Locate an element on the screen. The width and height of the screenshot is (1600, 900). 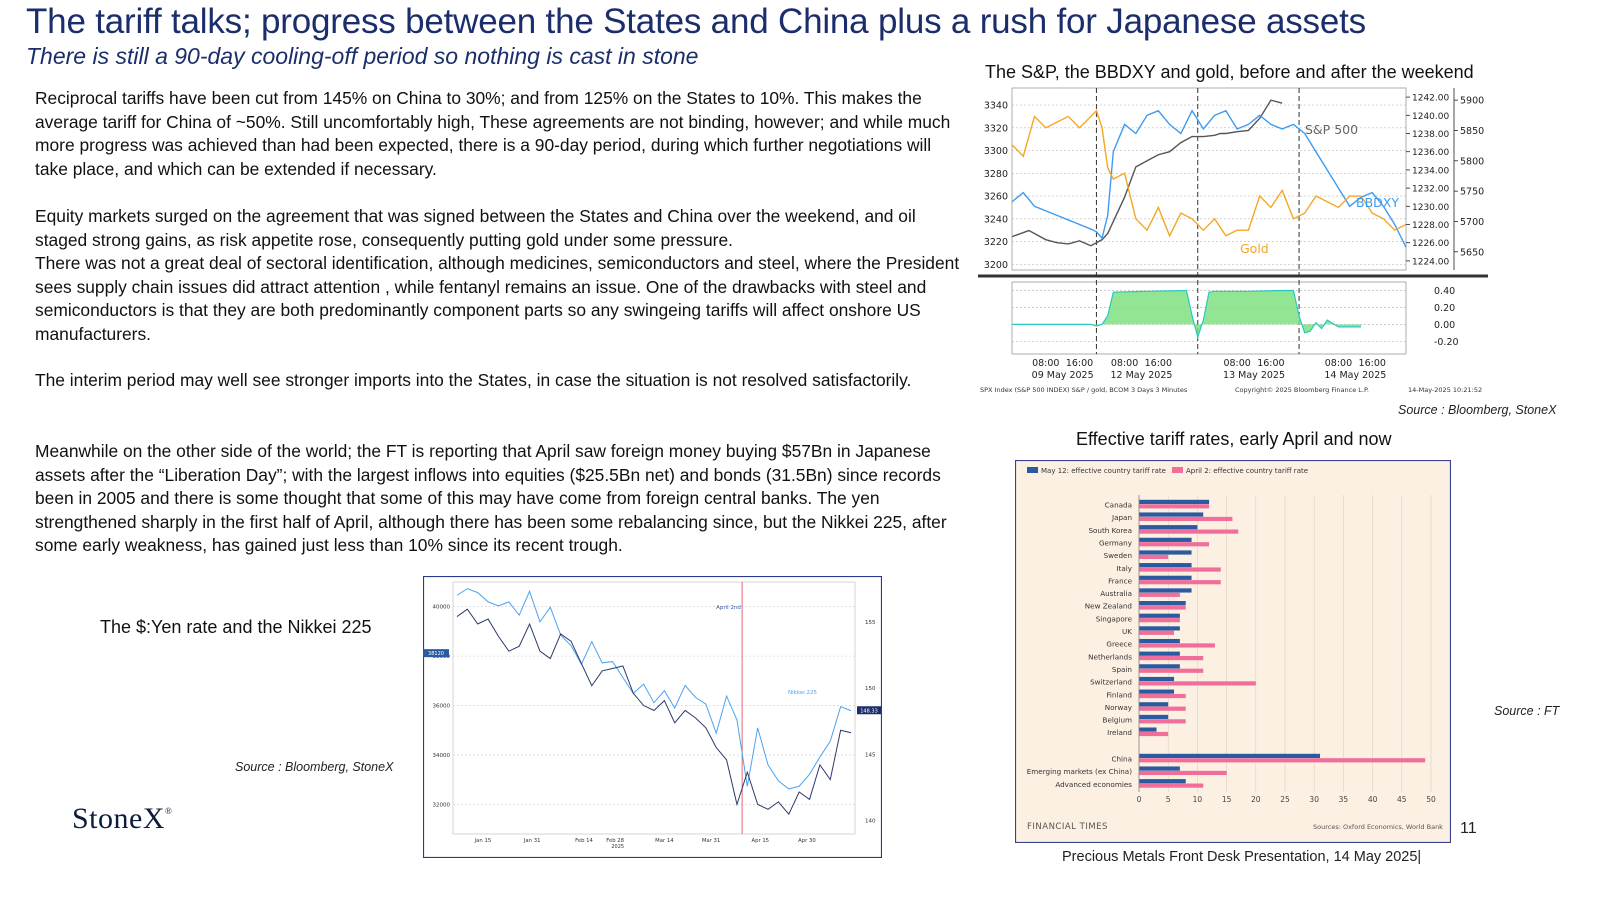
ft-x-tick-label: 40 is located at coordinates (1373, 799).